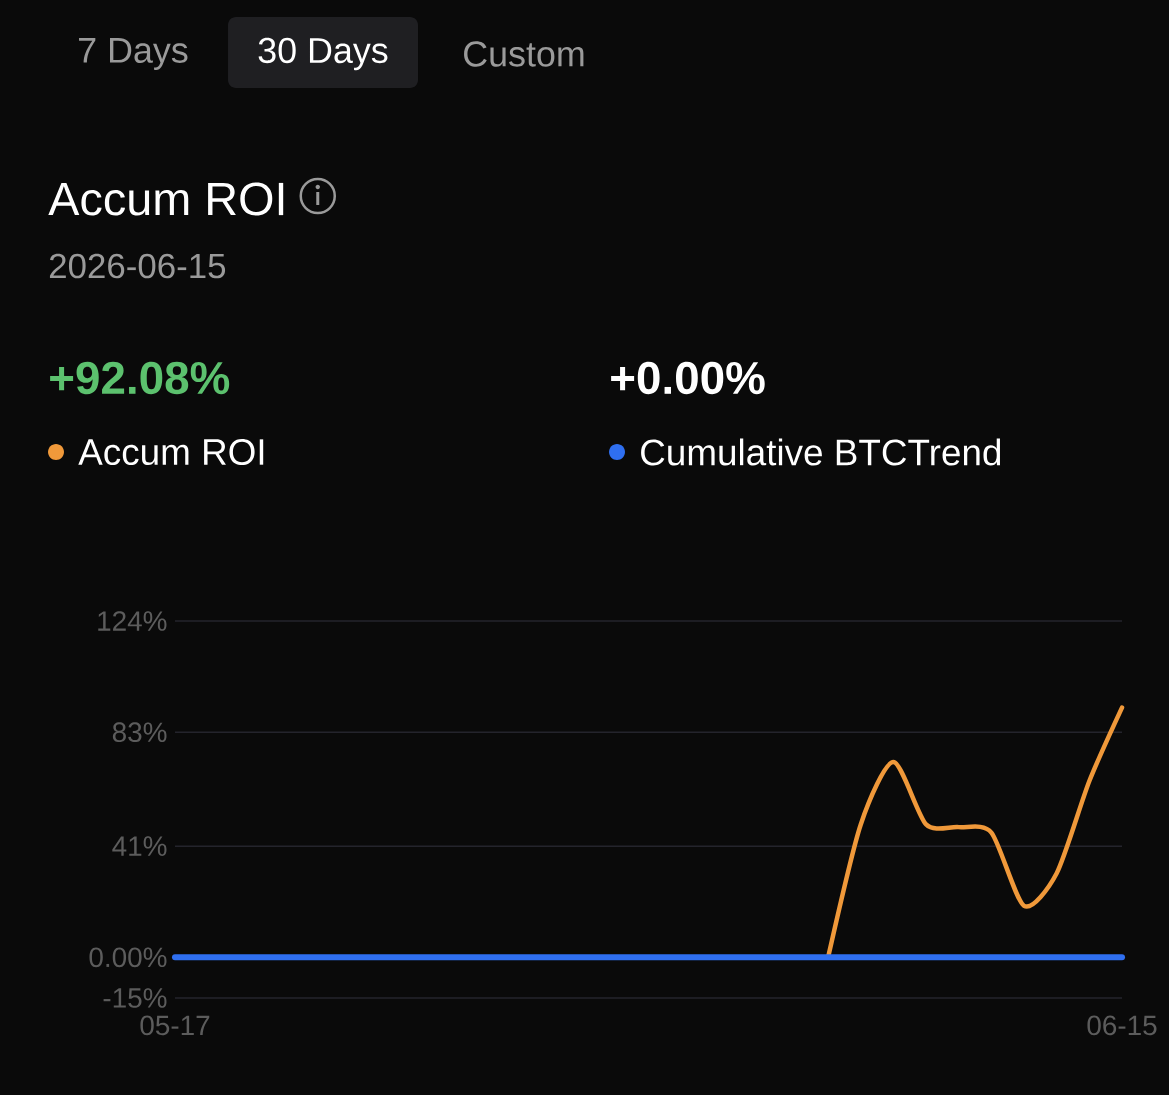 The width and height of the screenshot is (1169, 1095). Describe the element at coordinates (133, 54) in the screenshot. I see `text: 7 Days` at that location.